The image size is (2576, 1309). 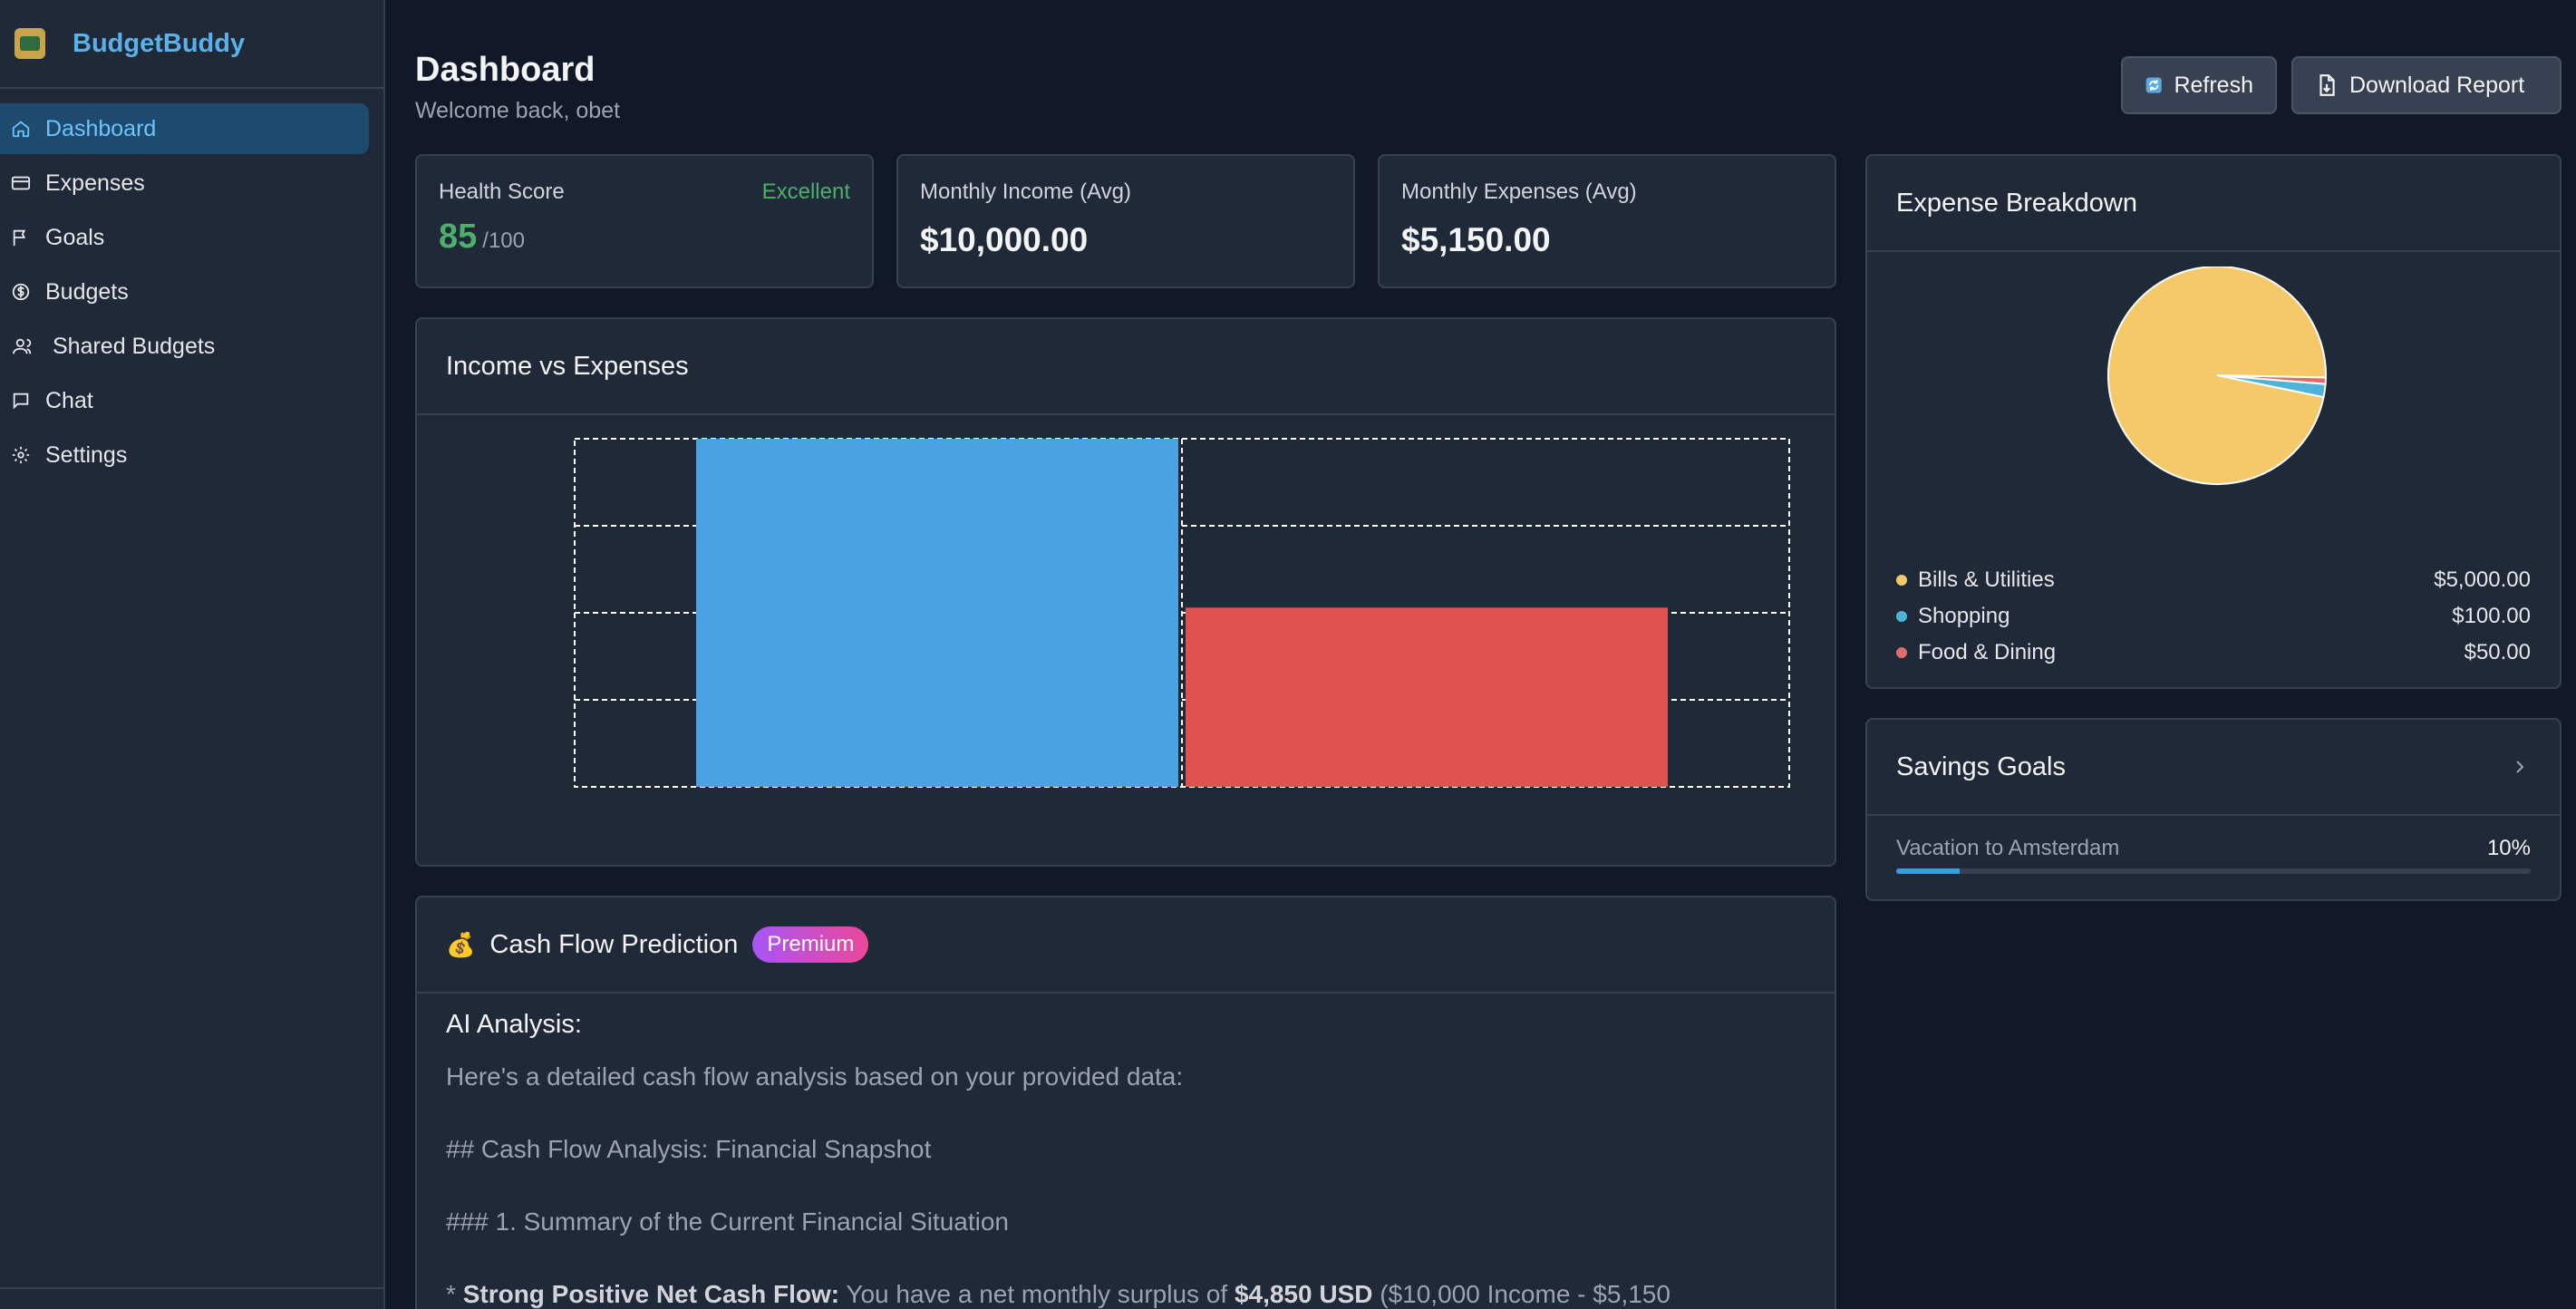 I want to click on money-bag-icon: 💰, so click(x=461, y=944).